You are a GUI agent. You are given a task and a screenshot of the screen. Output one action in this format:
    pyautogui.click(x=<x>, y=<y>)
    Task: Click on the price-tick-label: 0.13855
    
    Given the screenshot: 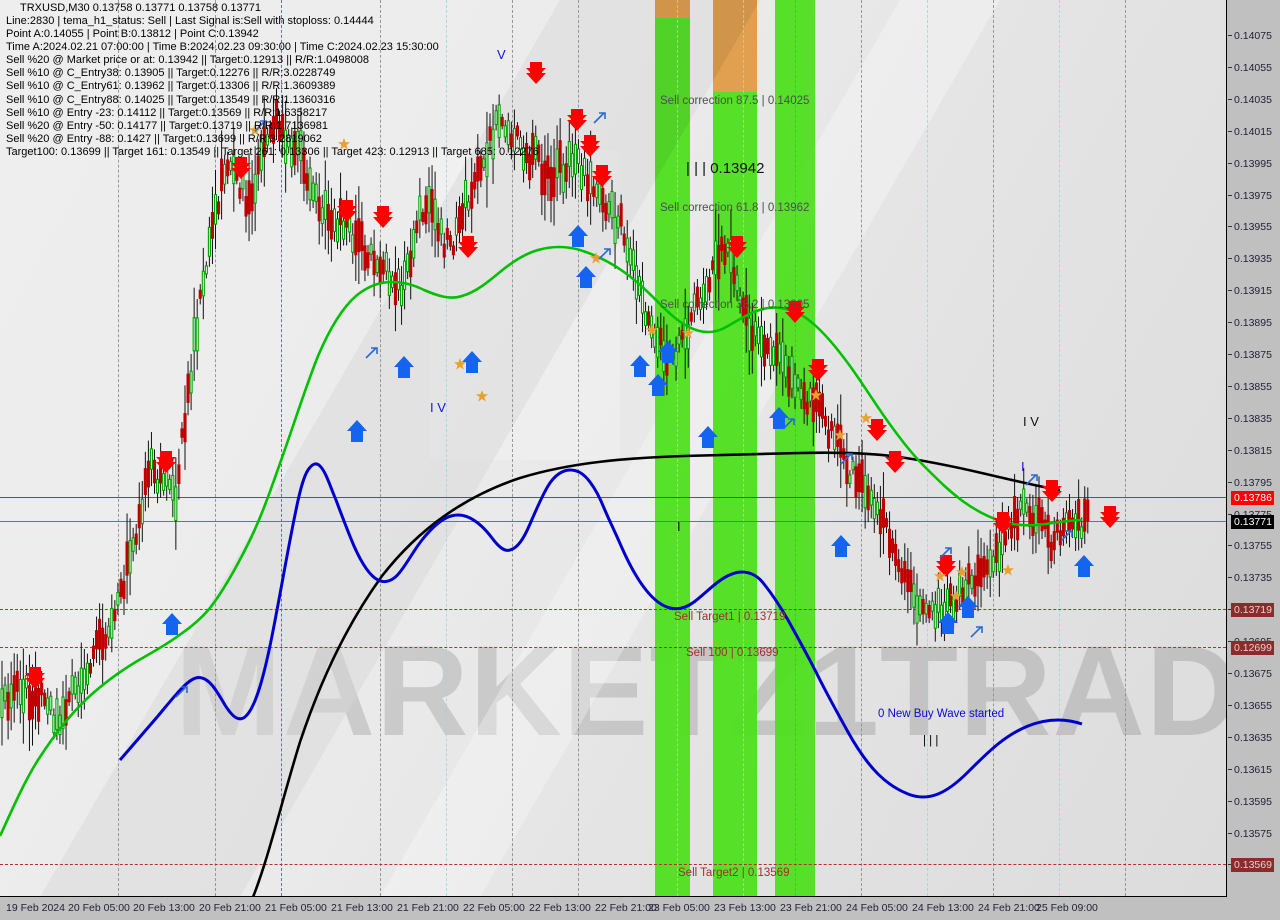 What is the action you would take?
    pyautogui.click(x=1253, y=386)
    